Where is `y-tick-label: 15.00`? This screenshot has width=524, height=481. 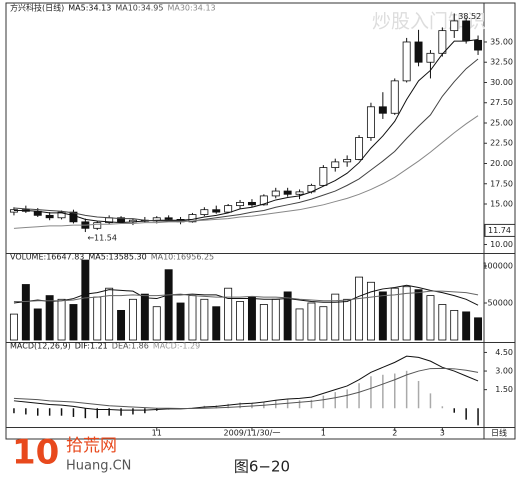 y-tick-label: 15.00 is located at coordinates (501, 204).